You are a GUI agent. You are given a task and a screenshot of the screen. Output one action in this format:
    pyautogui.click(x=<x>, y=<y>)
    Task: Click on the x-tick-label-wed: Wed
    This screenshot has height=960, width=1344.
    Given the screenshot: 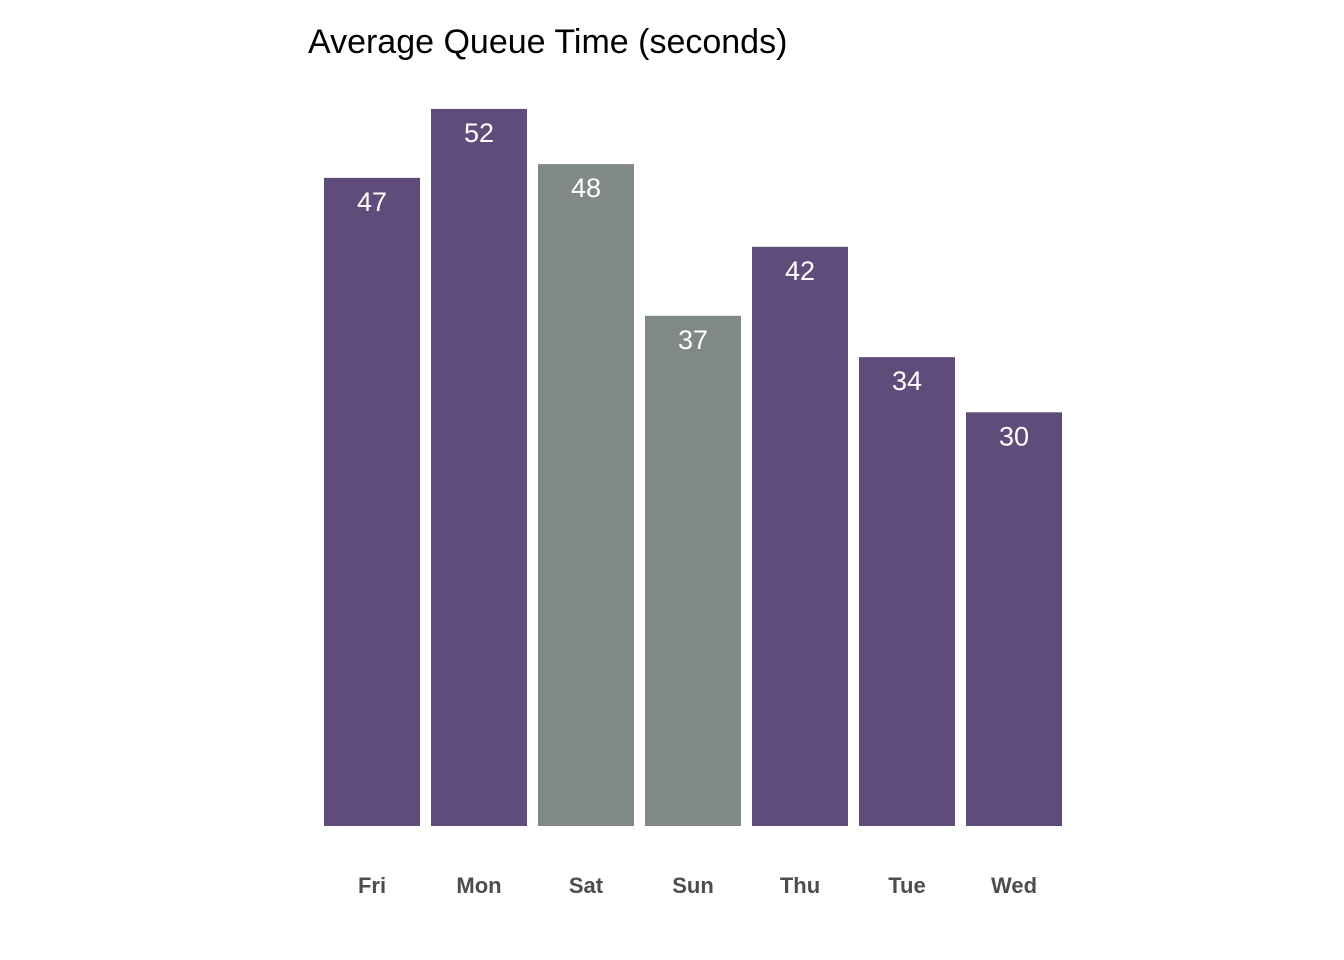 What is the action you would take?
    pyautogui.click(x=1014, y=885)
    